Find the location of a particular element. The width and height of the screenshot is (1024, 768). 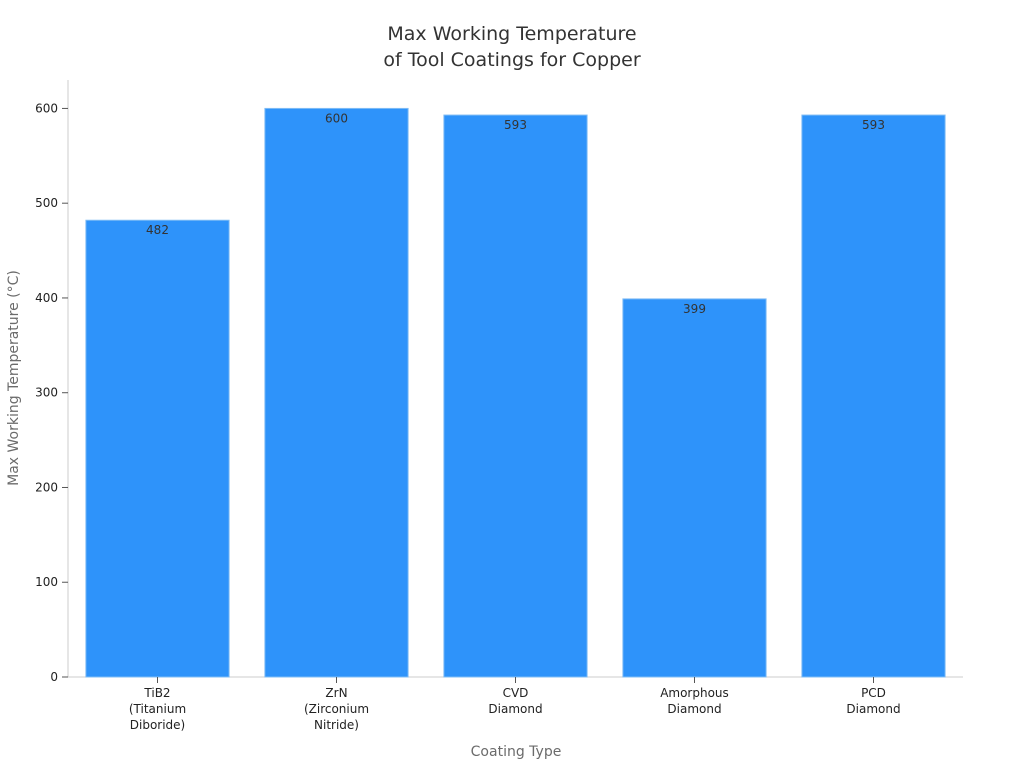

y-tick-label: 200 is located at coordinates (46, 487).